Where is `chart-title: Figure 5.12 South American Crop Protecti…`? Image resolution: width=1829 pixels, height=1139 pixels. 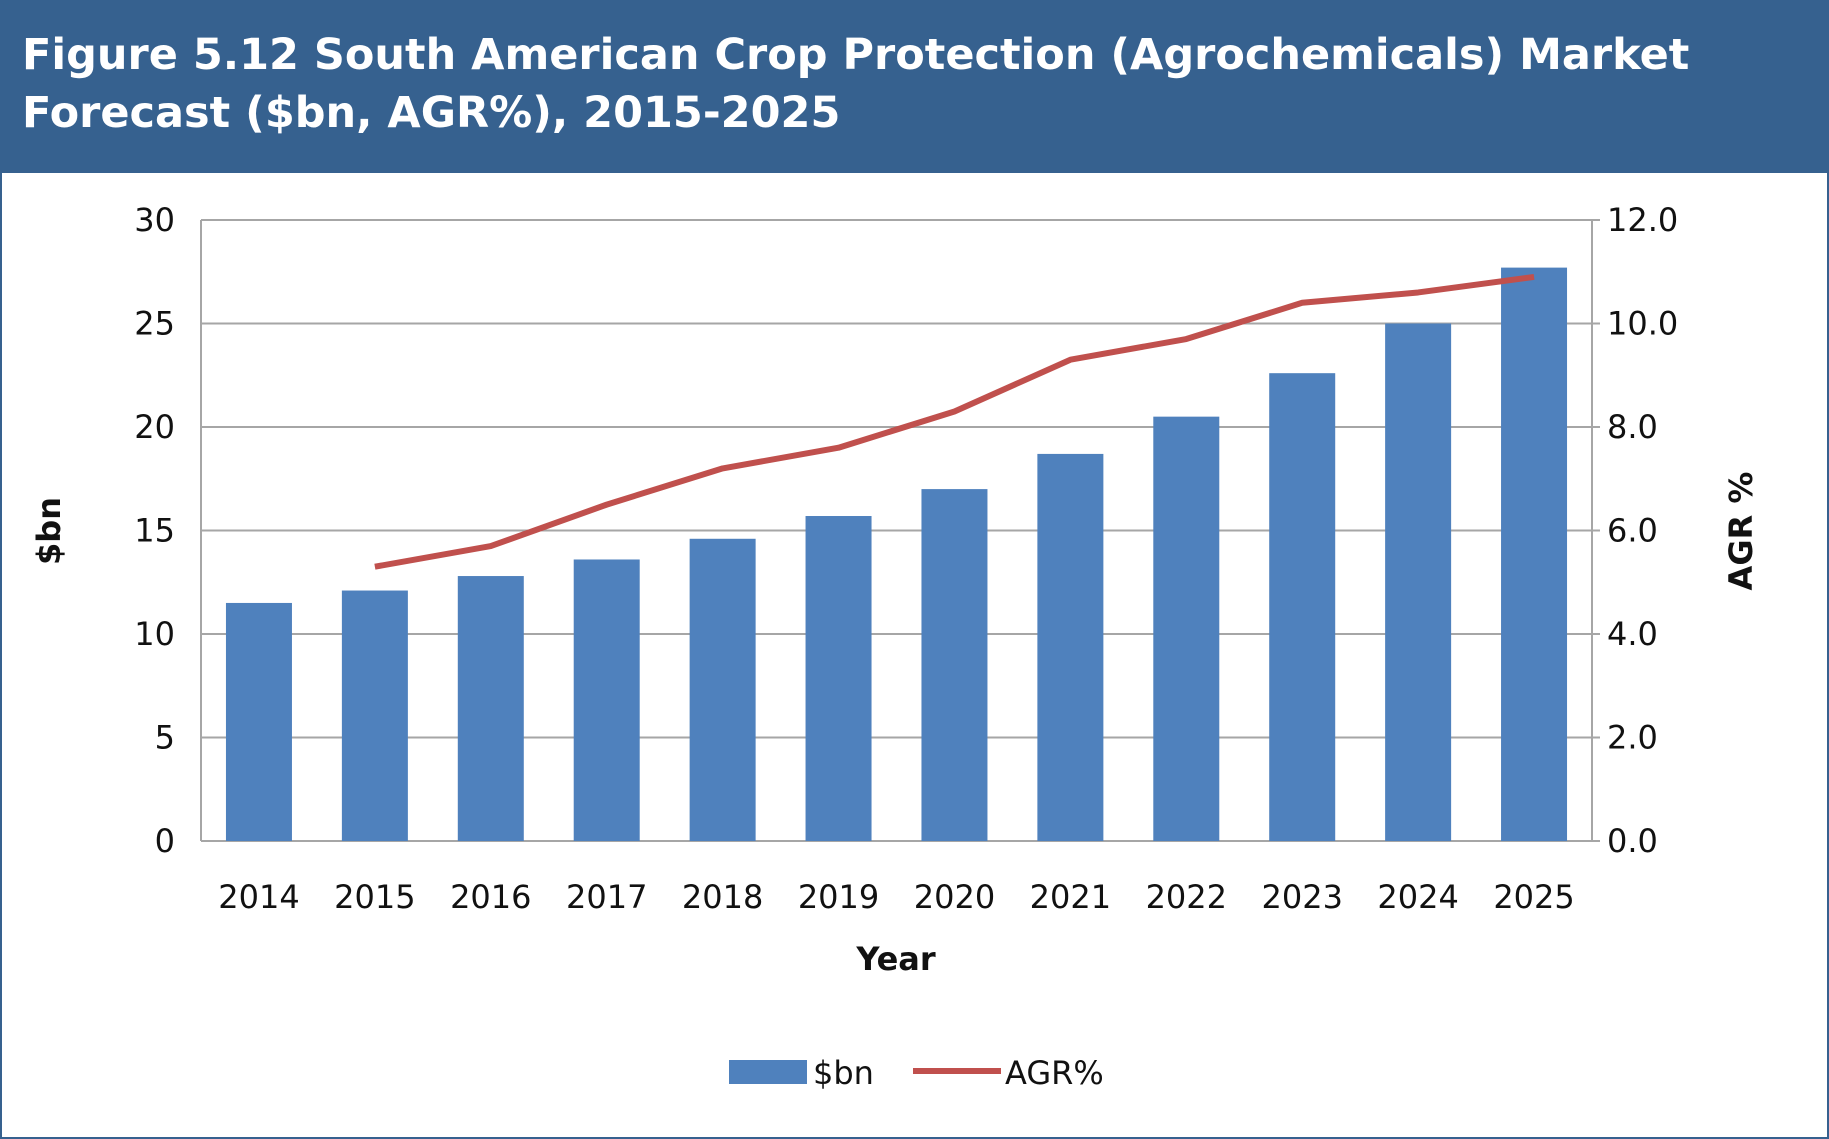
chart-title: Figure 5.12 South American Crop Protecti… is located at coordinates (856, 84).